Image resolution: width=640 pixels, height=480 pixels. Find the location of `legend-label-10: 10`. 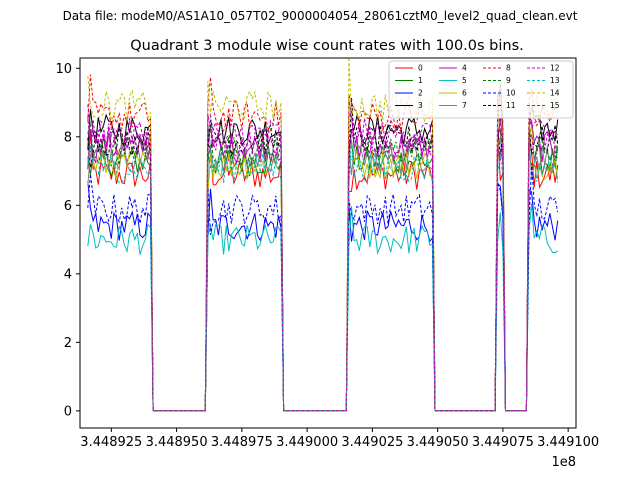

legend-label-10: 10 is located at coordinates (511, 93).